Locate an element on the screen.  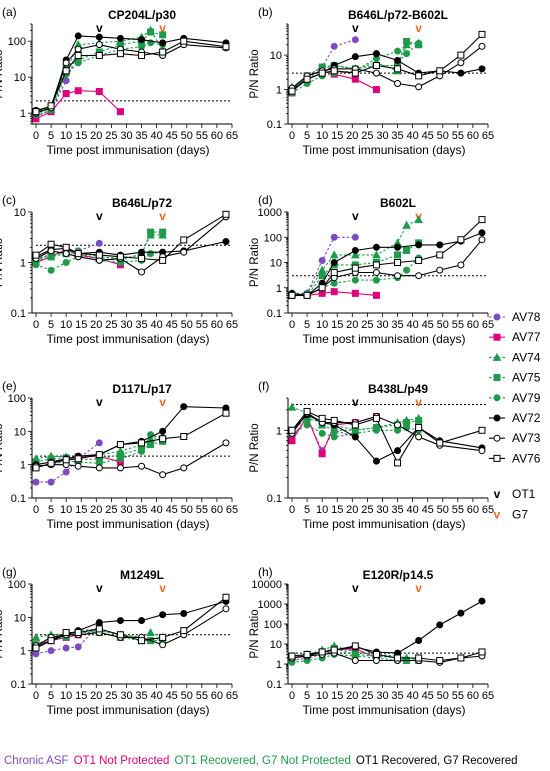
x-tick-label: 25 is located at coordinates (111, 136).